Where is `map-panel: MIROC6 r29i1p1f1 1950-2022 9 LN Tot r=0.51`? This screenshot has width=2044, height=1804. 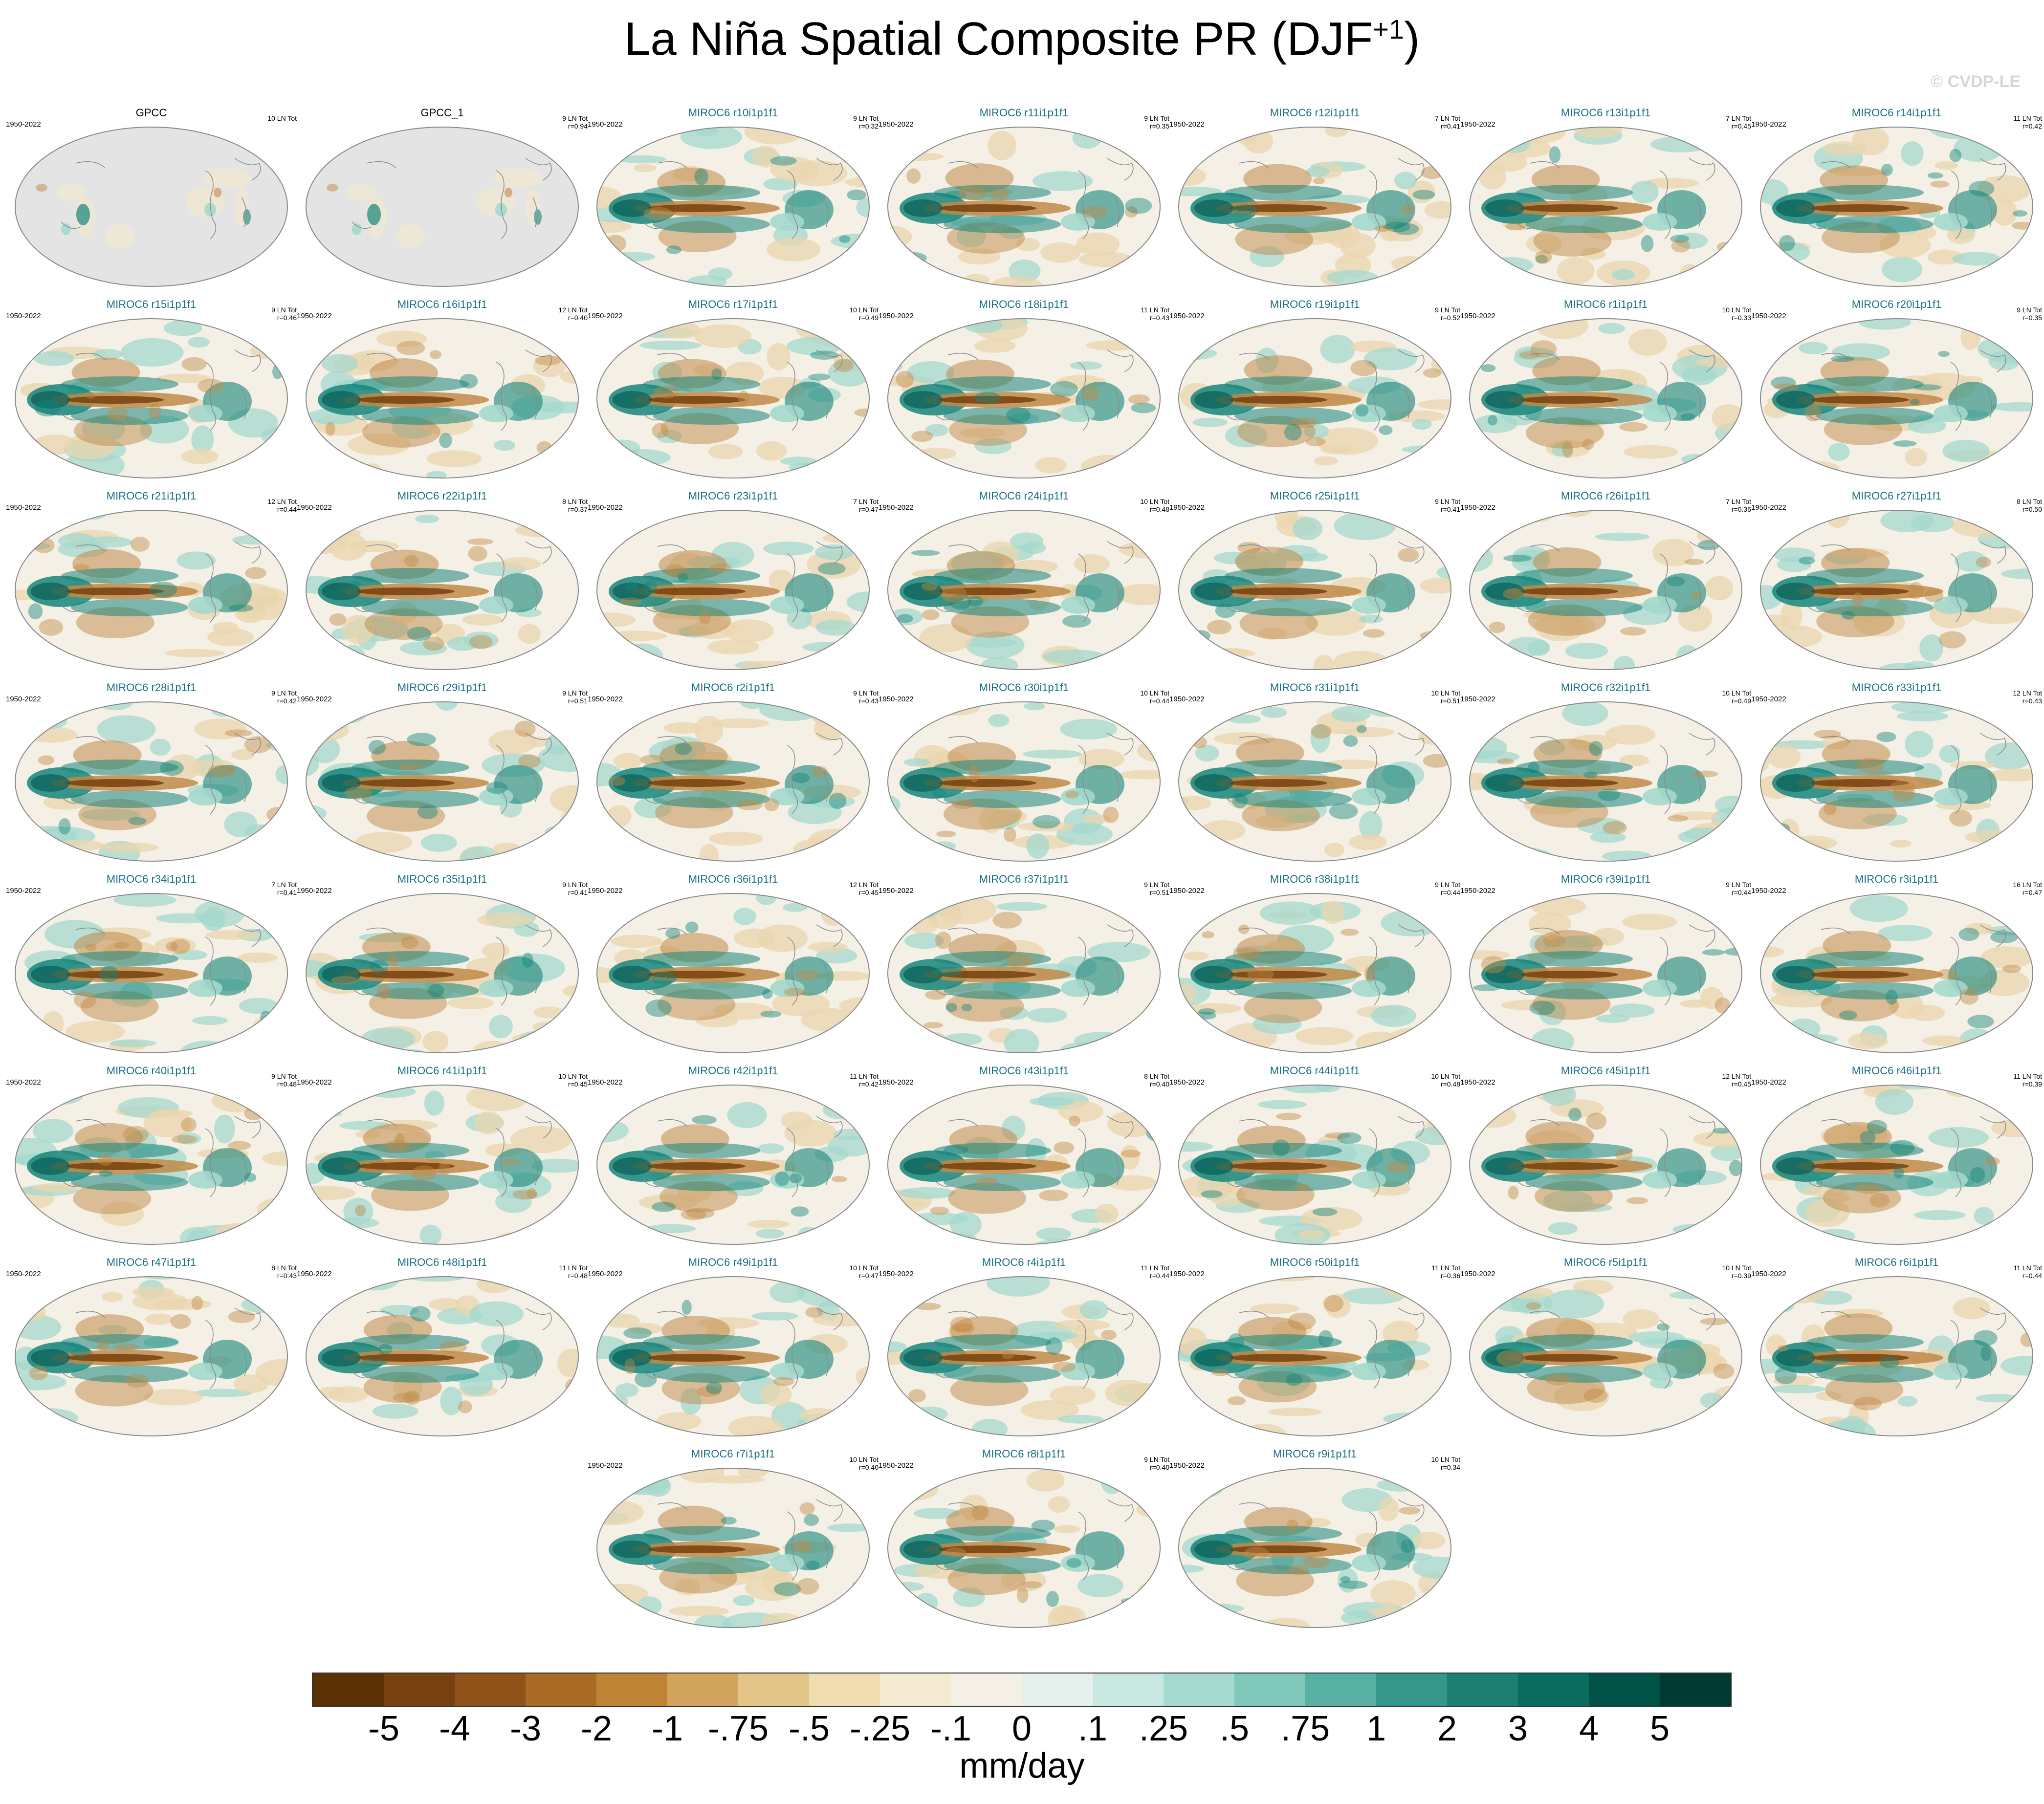 map-panel: MIROC6 r29i1p1f1 1950-2022 9 LN Tot r=0.51 is located at coordinates (442, 777).